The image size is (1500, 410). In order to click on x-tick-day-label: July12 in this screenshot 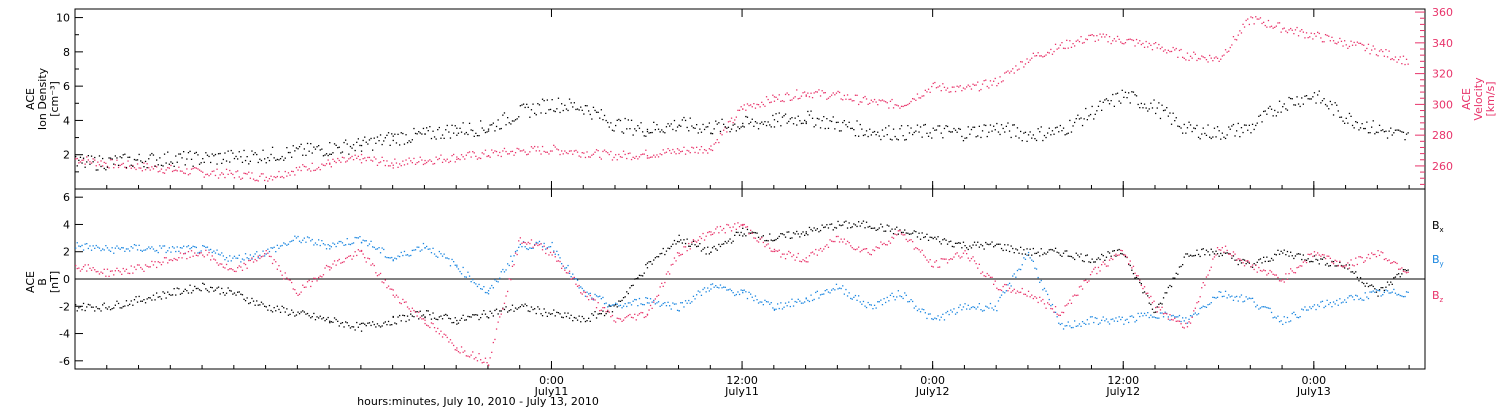, I will do `click(1122, 391)`.